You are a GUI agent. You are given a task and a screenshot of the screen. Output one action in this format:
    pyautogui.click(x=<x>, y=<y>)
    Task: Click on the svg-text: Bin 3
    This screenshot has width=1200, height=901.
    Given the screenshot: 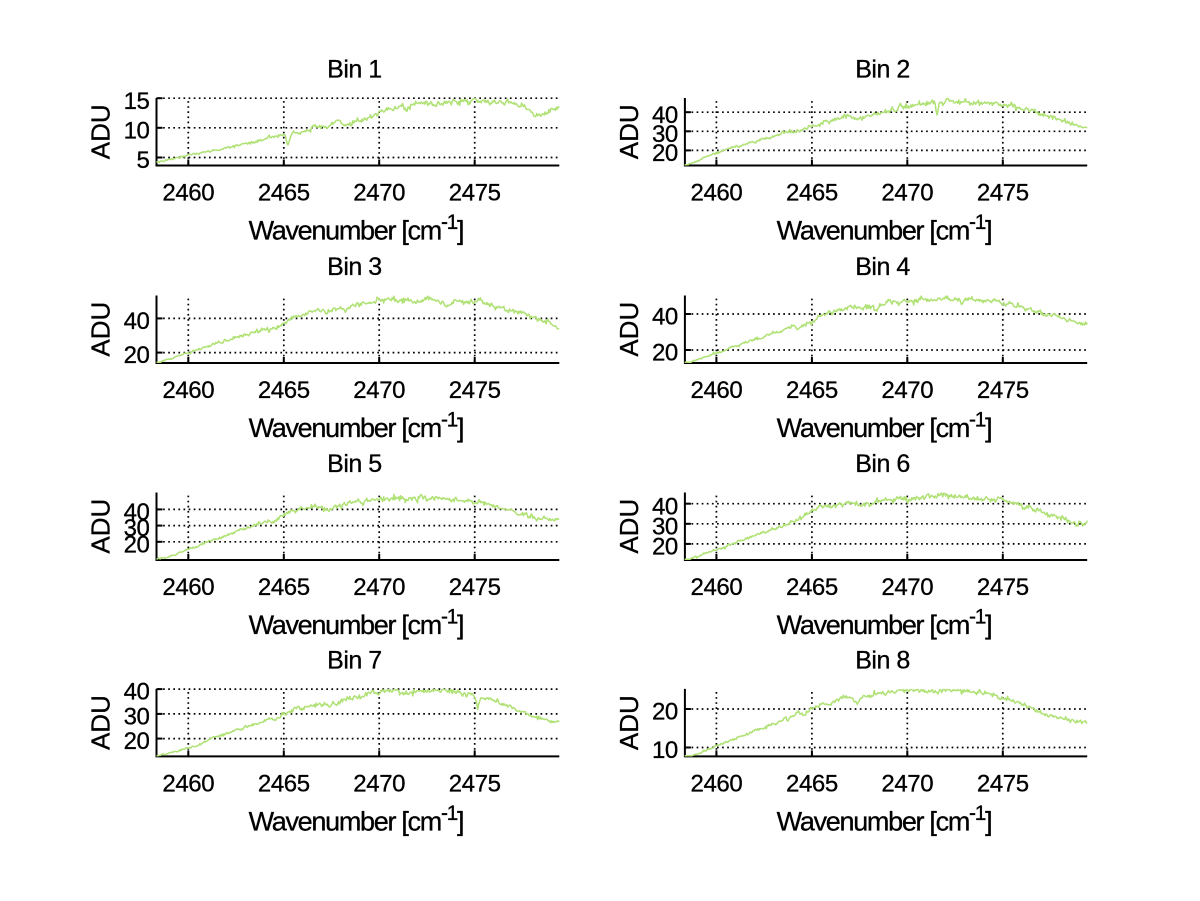 What is the action you would take?
    pyautogui.click(x=354, y=267)
    